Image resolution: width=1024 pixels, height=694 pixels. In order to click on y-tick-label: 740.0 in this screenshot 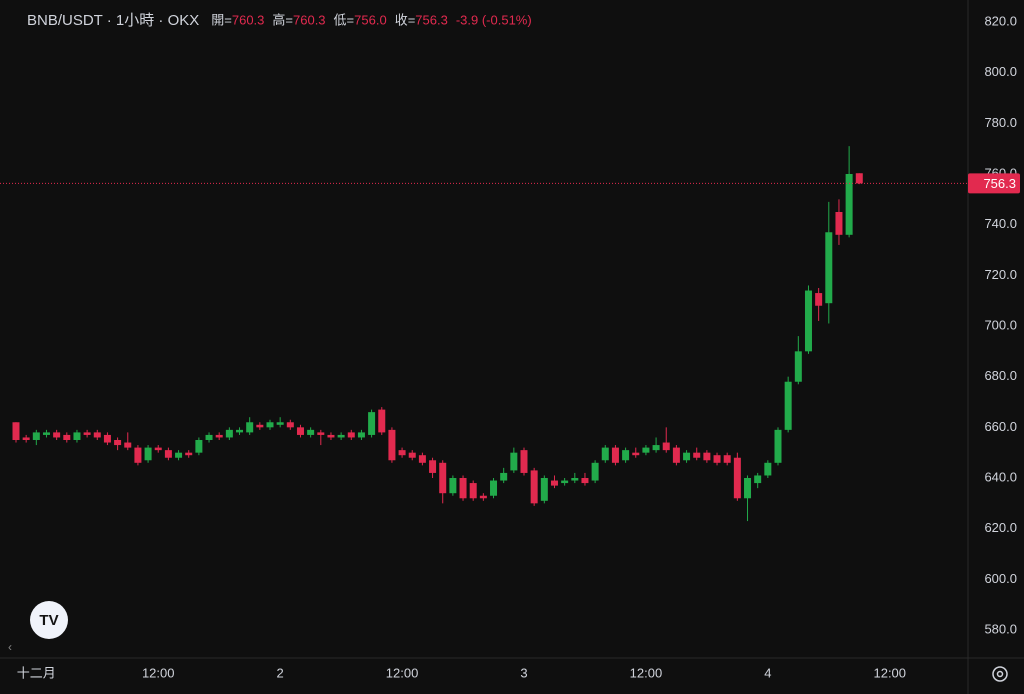, I will do `click(1000, 223)`.